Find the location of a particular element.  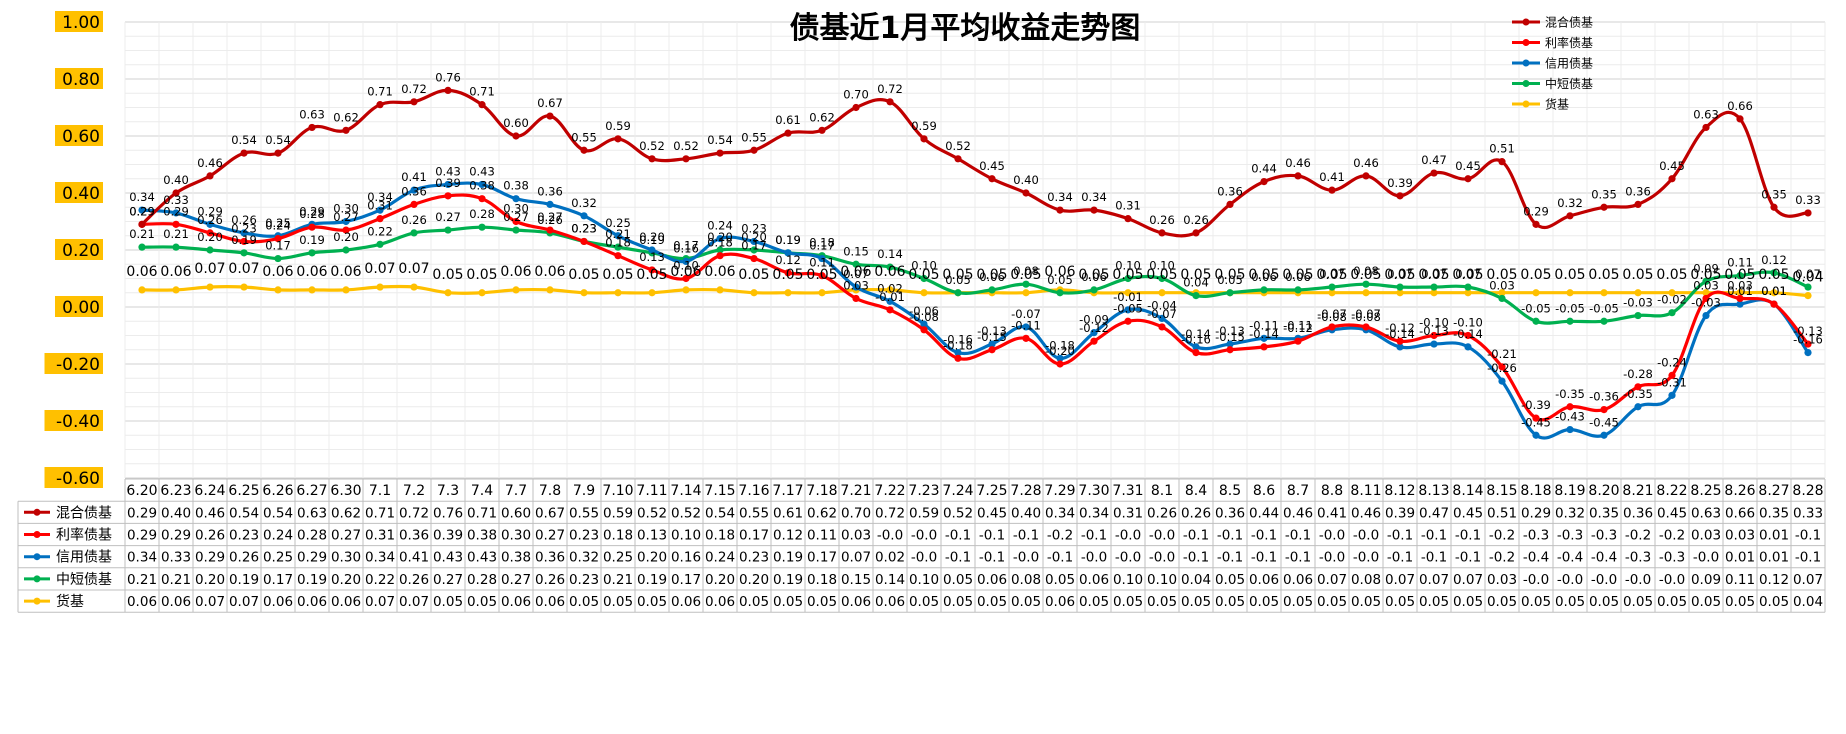

x-tick-label: 7.18 is located at coordinates (821, 491).